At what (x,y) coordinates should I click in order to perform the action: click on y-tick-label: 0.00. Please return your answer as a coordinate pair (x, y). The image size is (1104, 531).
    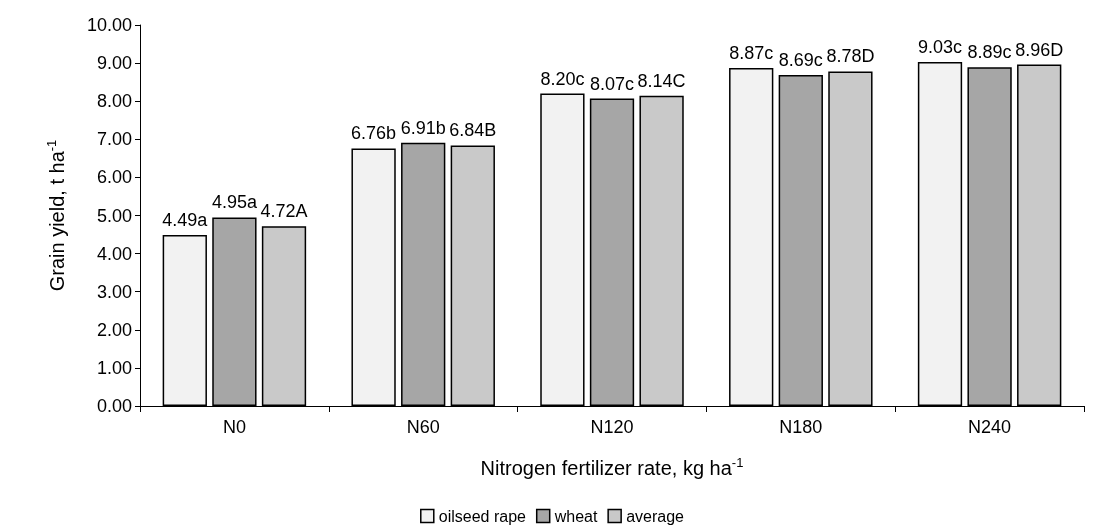
    Looking at the image, I should click on (114, 406).